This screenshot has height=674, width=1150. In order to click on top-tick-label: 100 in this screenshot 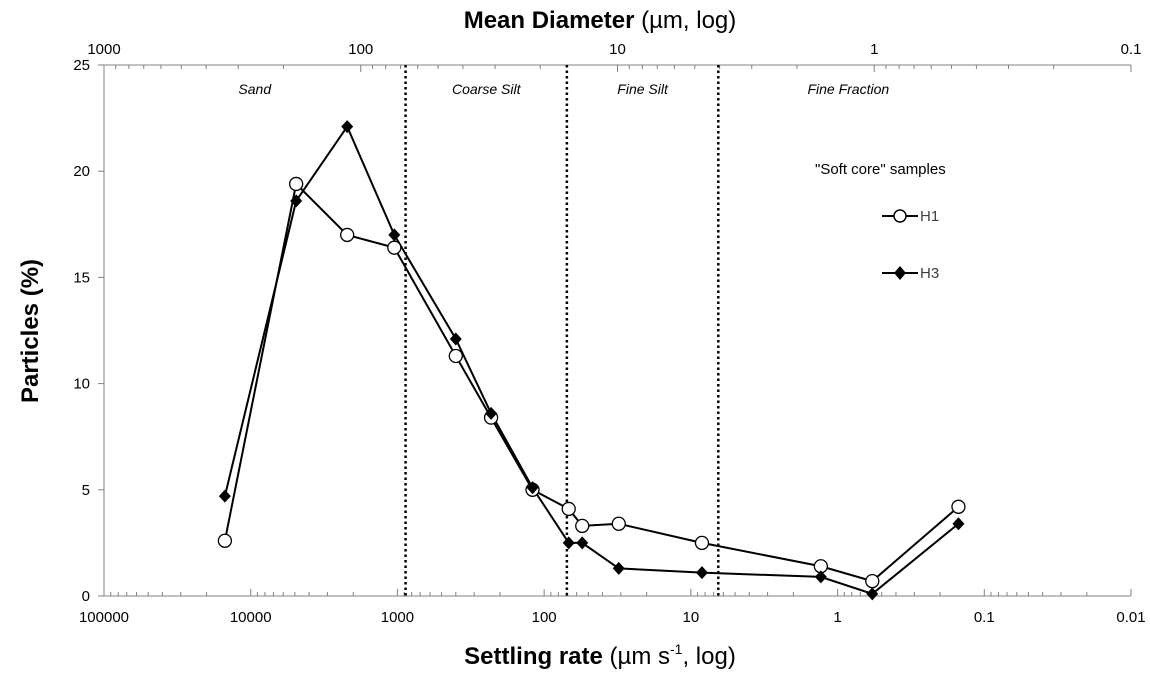, I will do `click(360, 49)`.